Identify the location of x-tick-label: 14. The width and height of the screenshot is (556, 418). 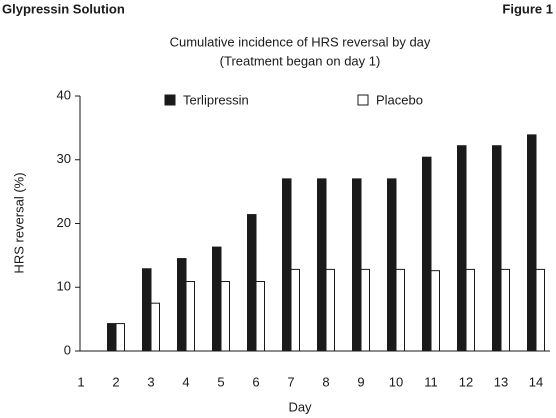
(536, 381).